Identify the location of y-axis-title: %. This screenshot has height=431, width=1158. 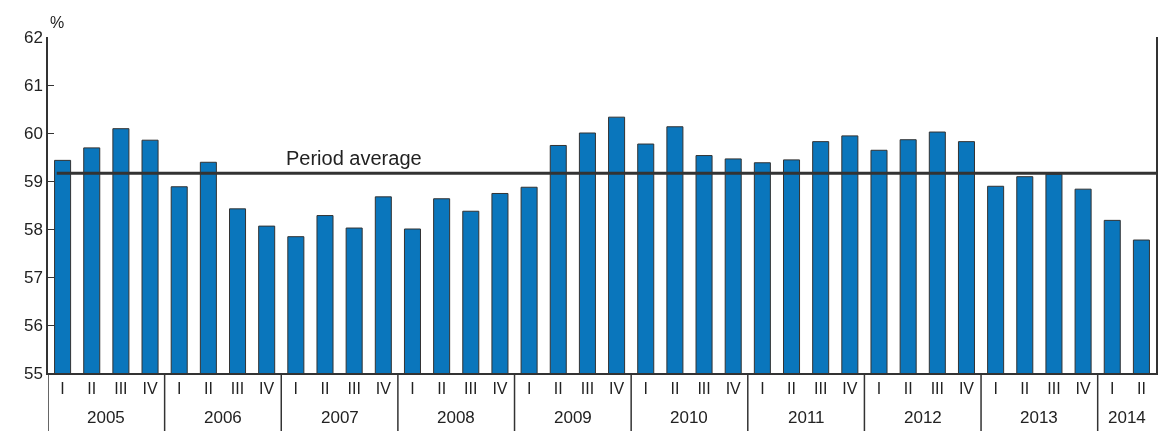
(57, 22).